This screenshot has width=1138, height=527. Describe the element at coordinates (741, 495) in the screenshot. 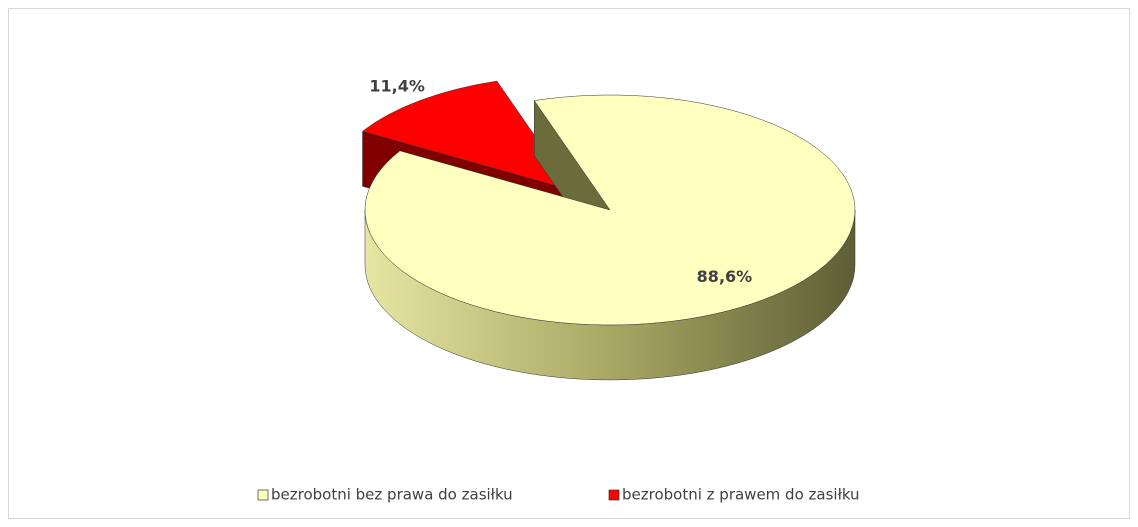

I see `legend-label: bezrobotni z prawem do zasiłku` at that location.